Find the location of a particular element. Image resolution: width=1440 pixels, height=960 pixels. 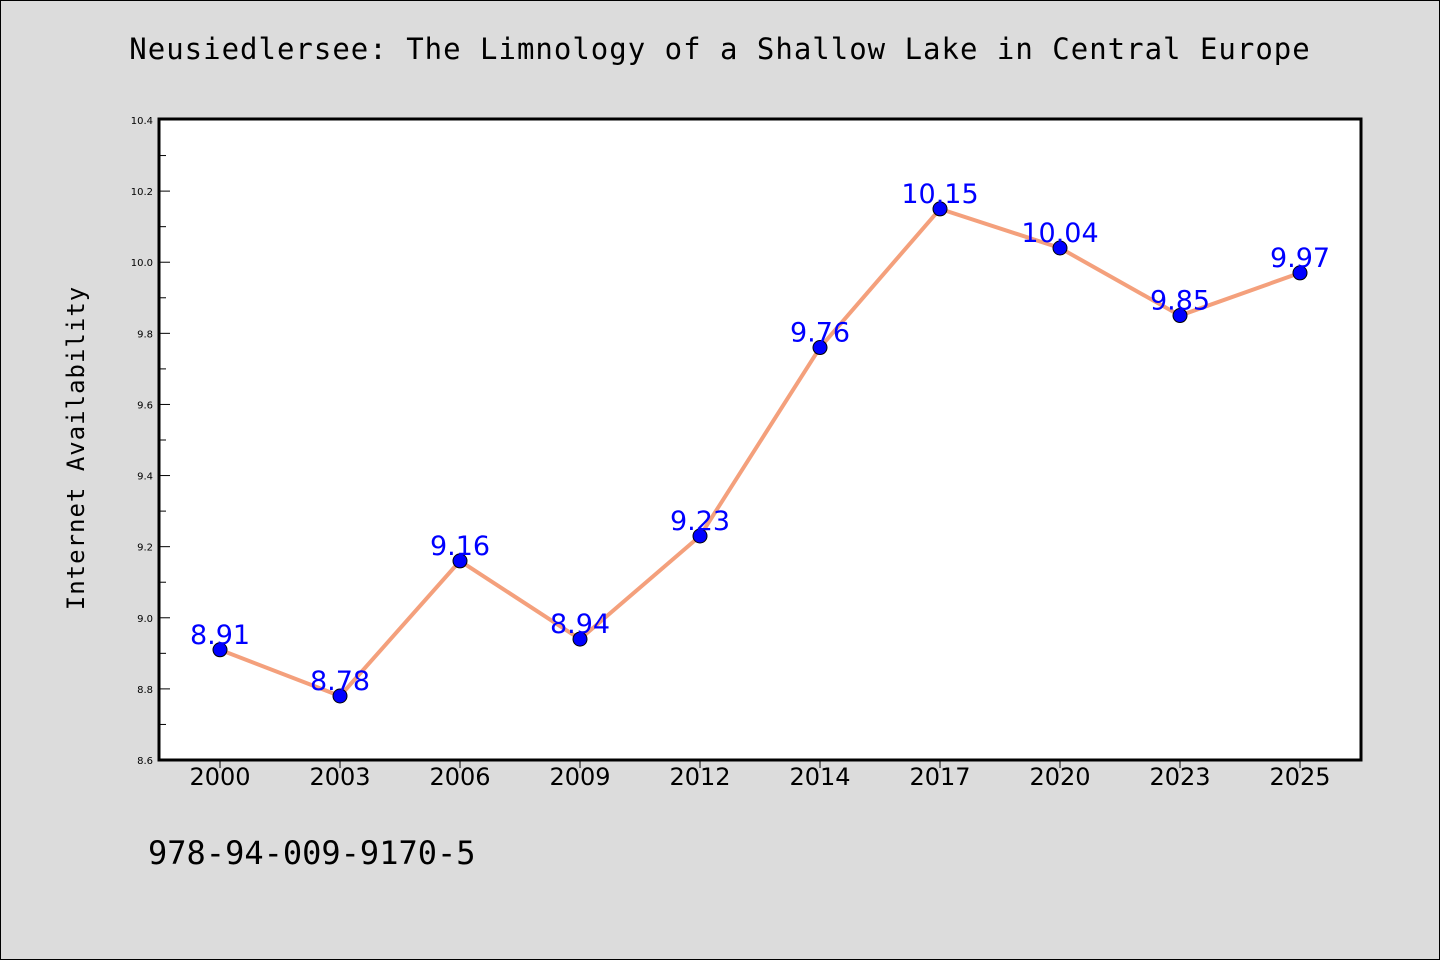

x-tick-label: 2025 is located at coordinates (1299, 777).